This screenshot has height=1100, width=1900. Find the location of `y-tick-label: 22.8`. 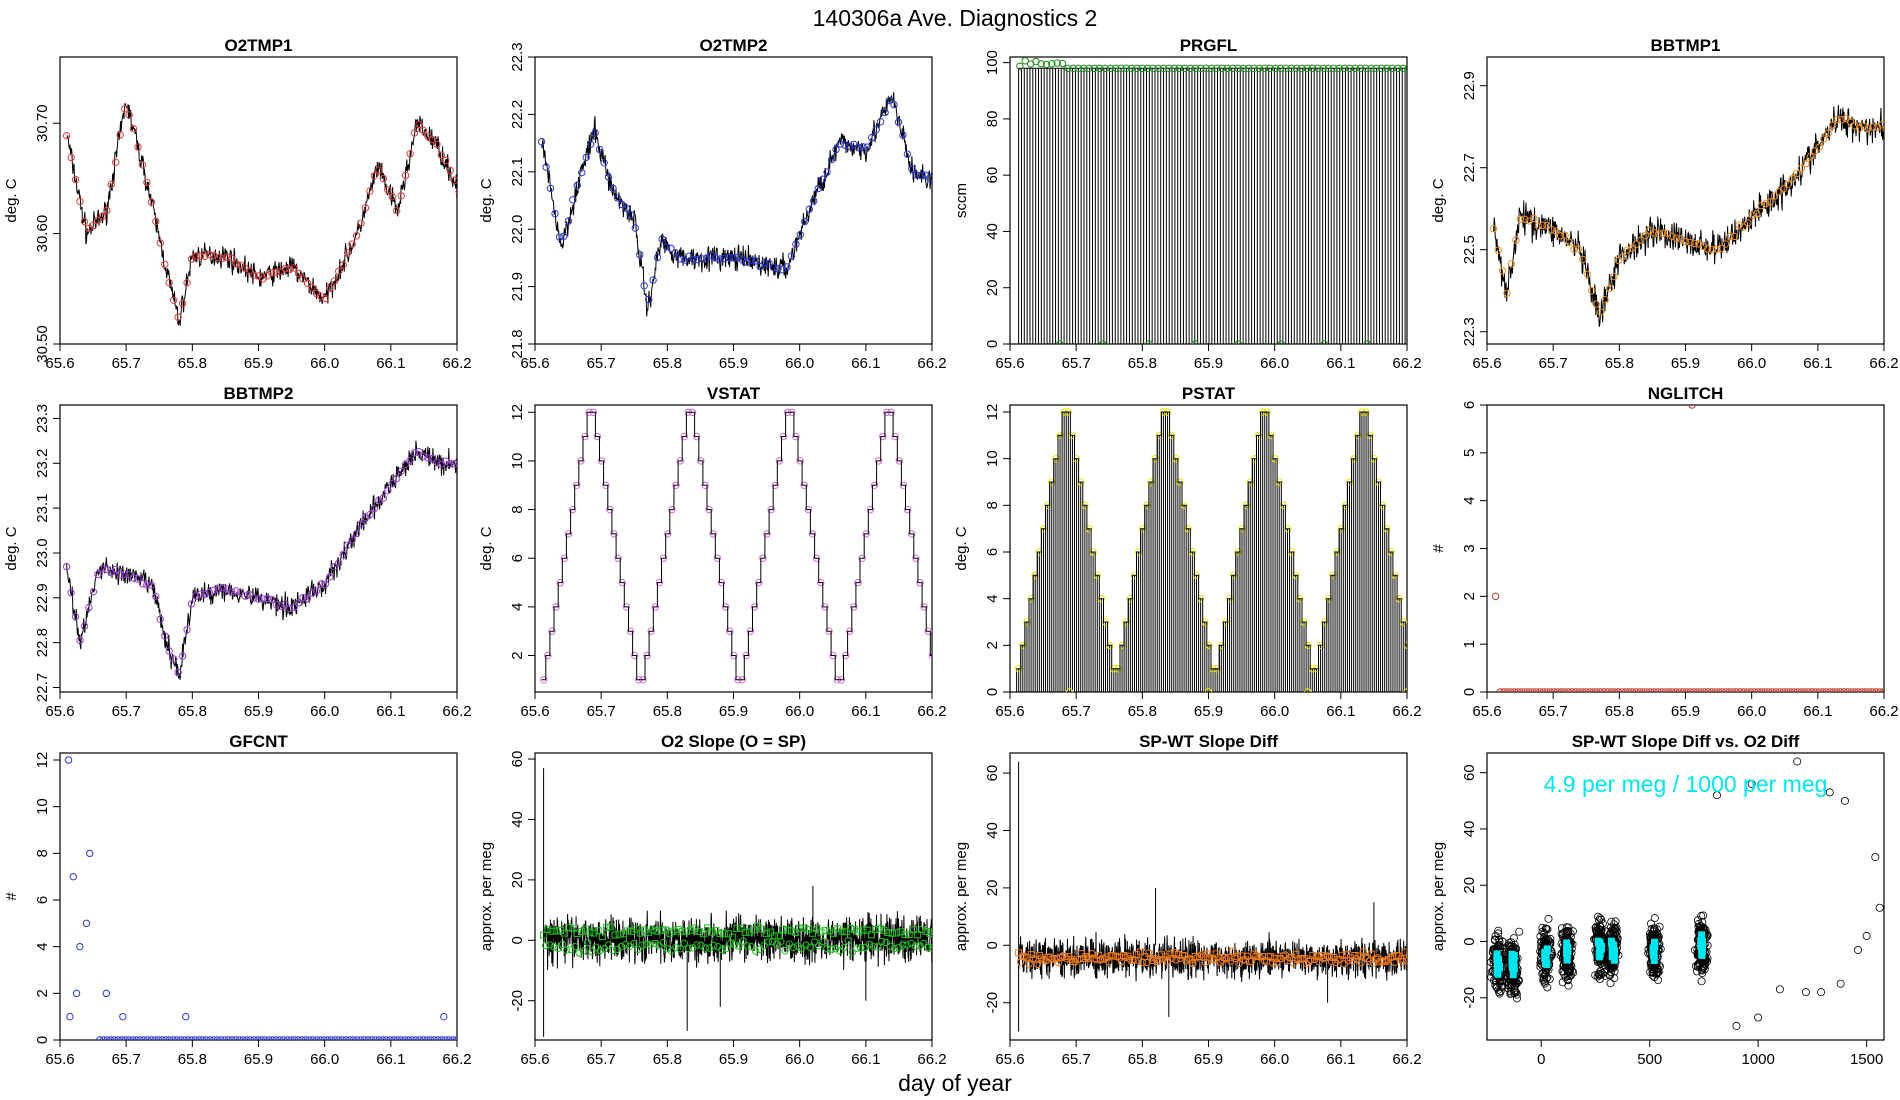

y-tick-label: 22.8 is located at coordinates (42, 642).